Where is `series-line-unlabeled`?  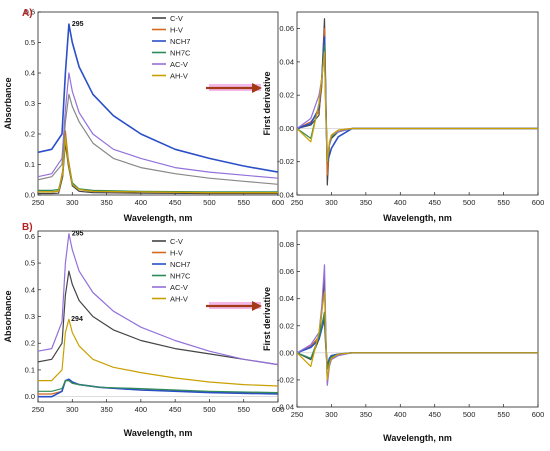
series-line-unlabeled is located at coordinates (158, 139).